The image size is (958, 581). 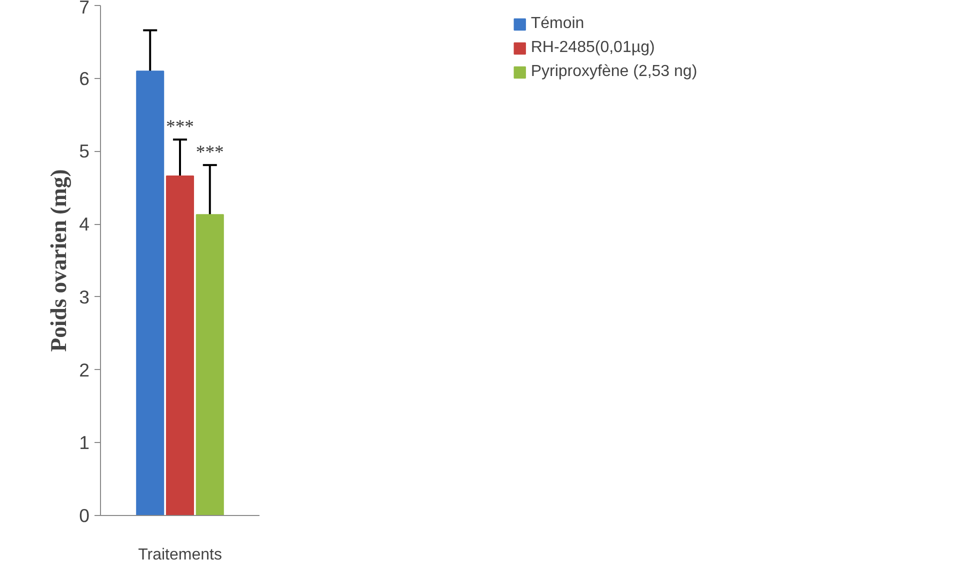 What do you see at coordinates (84, 151) in the screenshot?
I see `y-tick-label: 5` at bounding box center [84, 151].